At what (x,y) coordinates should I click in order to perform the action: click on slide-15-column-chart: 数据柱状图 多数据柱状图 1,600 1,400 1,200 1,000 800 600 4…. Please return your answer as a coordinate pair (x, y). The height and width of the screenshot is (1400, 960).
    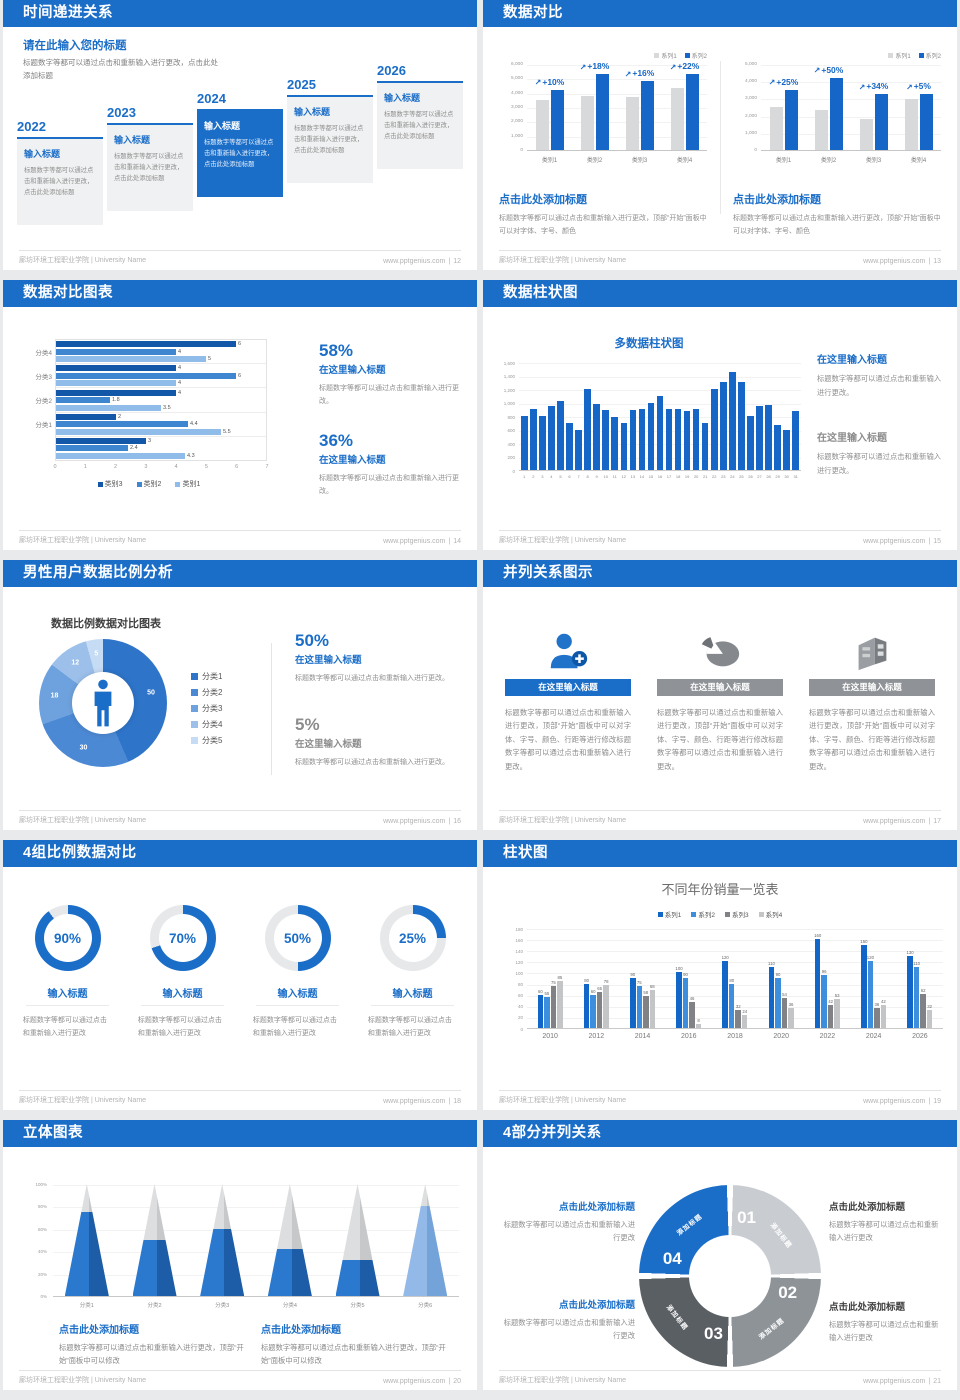
    Looking at the image, I should click on (720, 415).